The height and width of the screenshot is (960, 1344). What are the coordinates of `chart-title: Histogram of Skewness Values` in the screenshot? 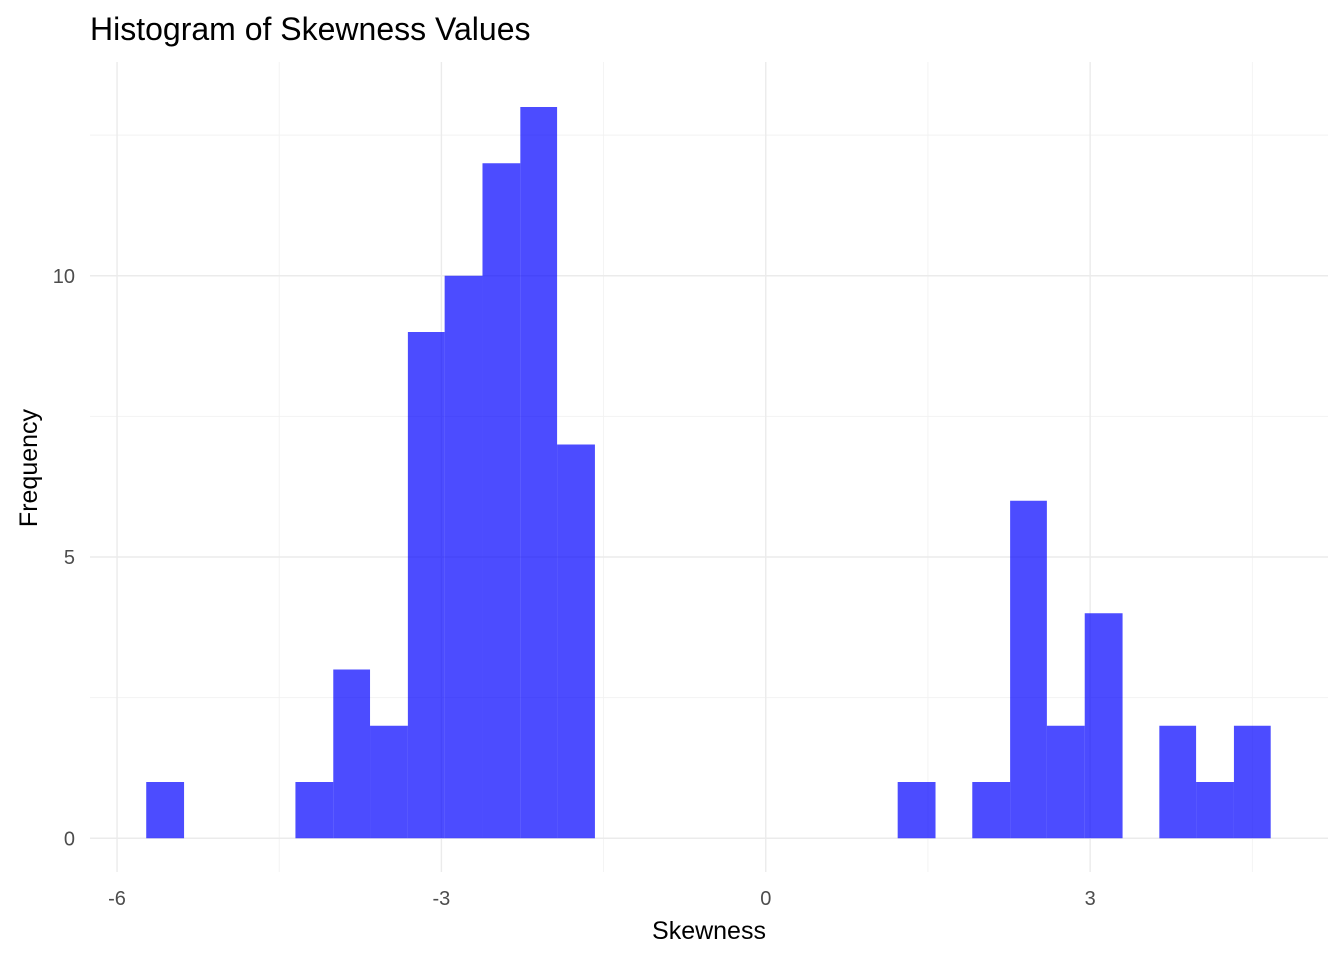 It's located at (310, 29).